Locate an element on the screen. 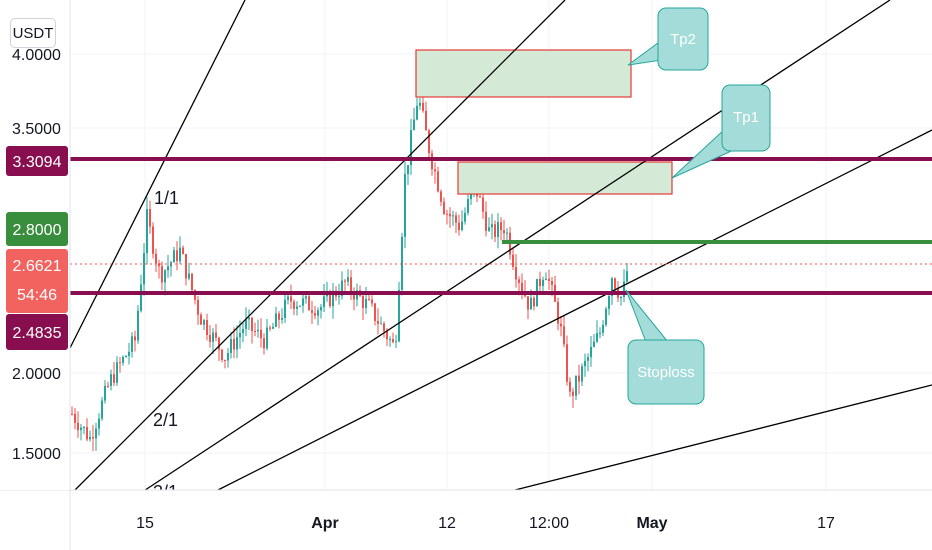 Image resolution: width=932 pixels, height=550 pixels. svg-text: 3.3094 is located at coordinates (37, 162).